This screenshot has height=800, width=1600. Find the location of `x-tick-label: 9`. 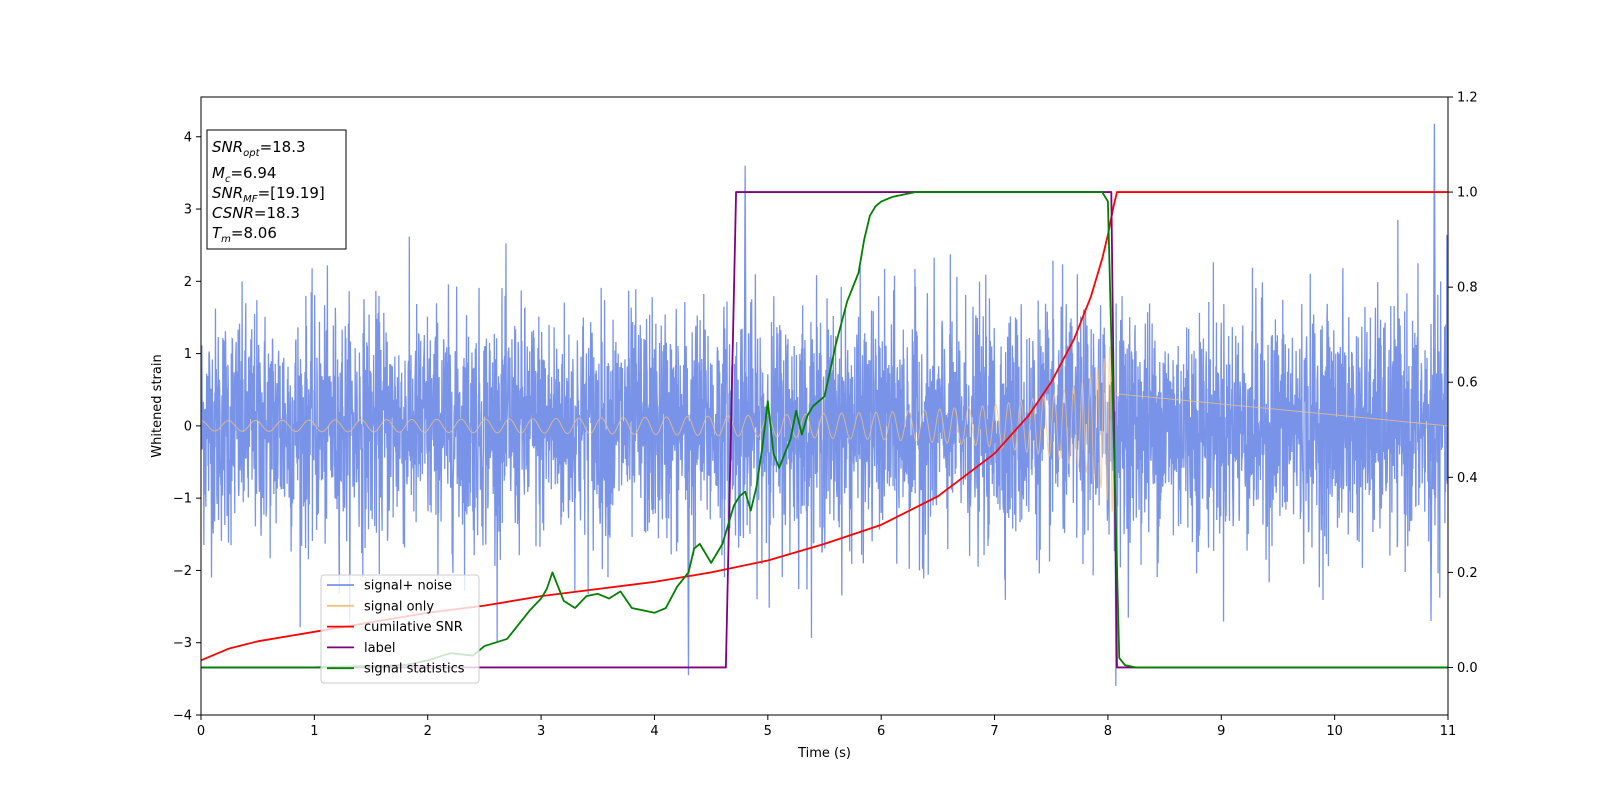

x-tick-label: 9 is located at coordinates (1221, 731).